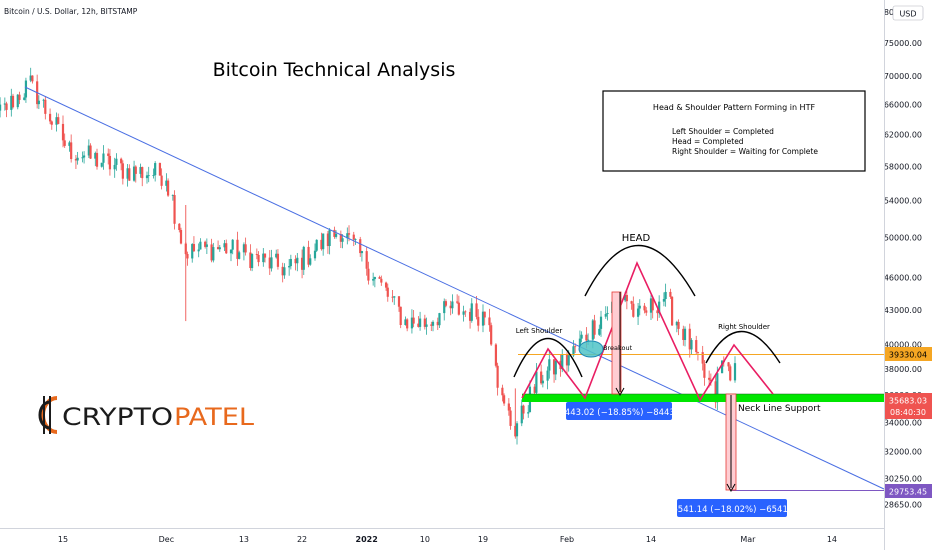 The width and height of the screenshot is (932, 550). I want to click on x-tick-label: 22, so click(302, 539).